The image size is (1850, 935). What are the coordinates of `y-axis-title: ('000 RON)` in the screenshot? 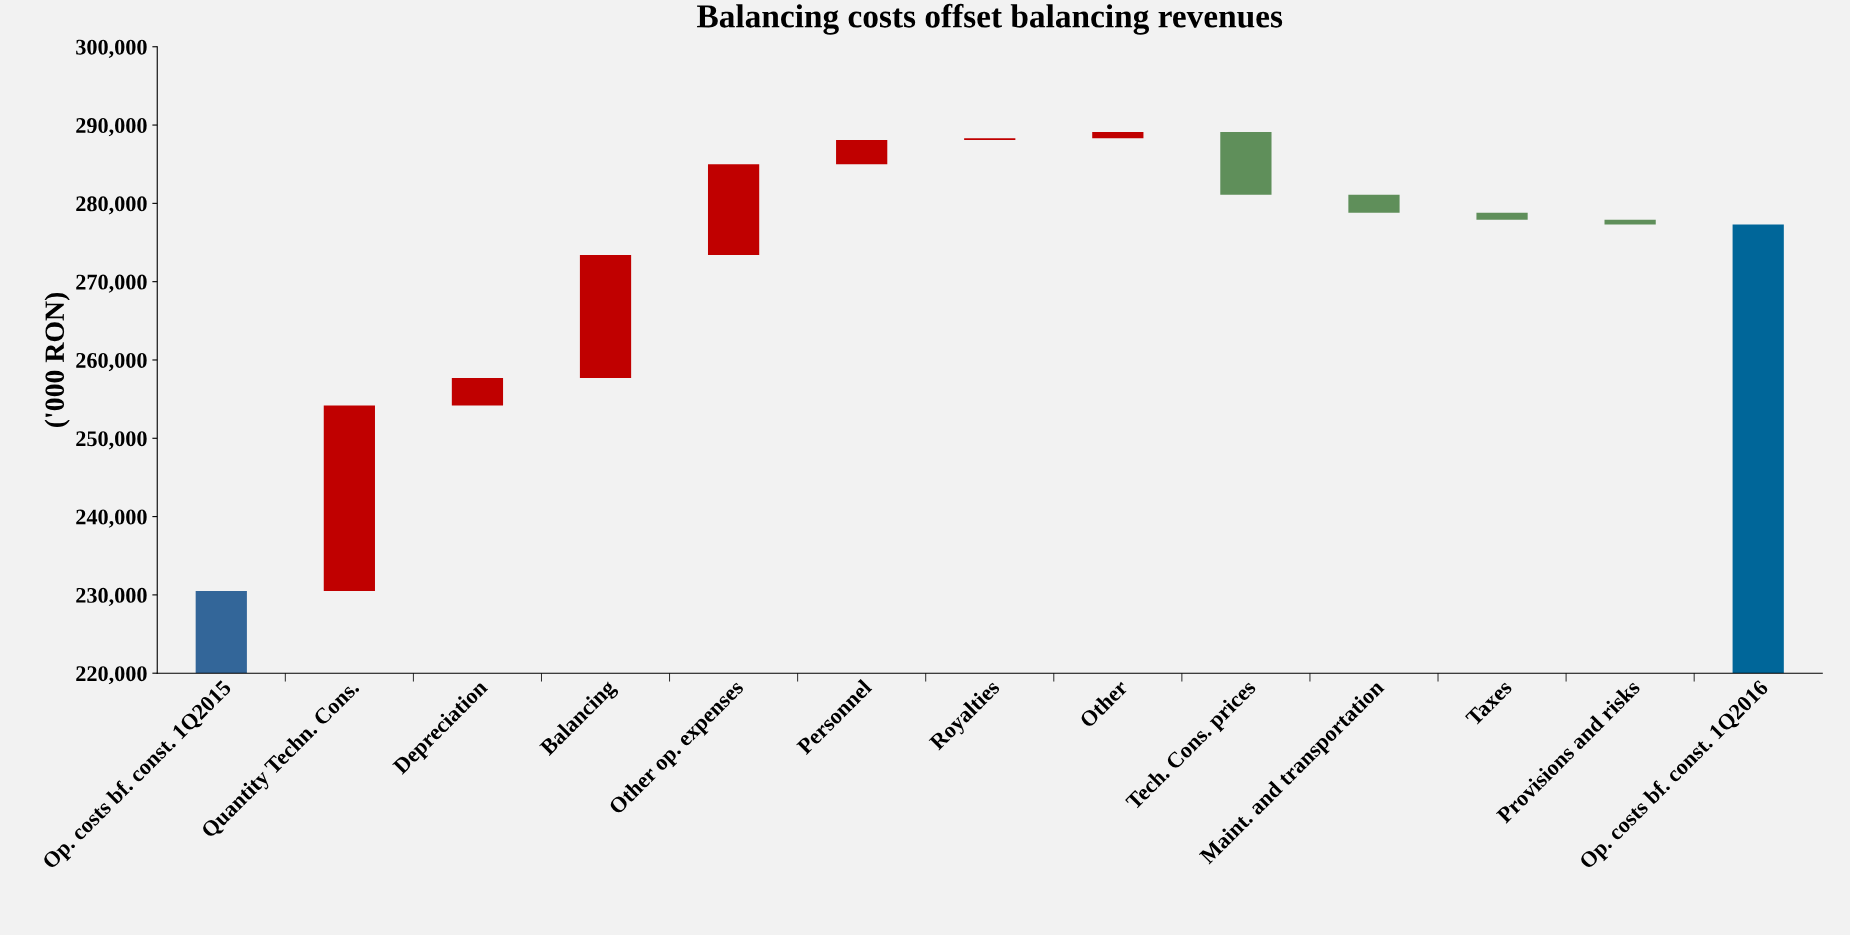 It's located at (57, 360).